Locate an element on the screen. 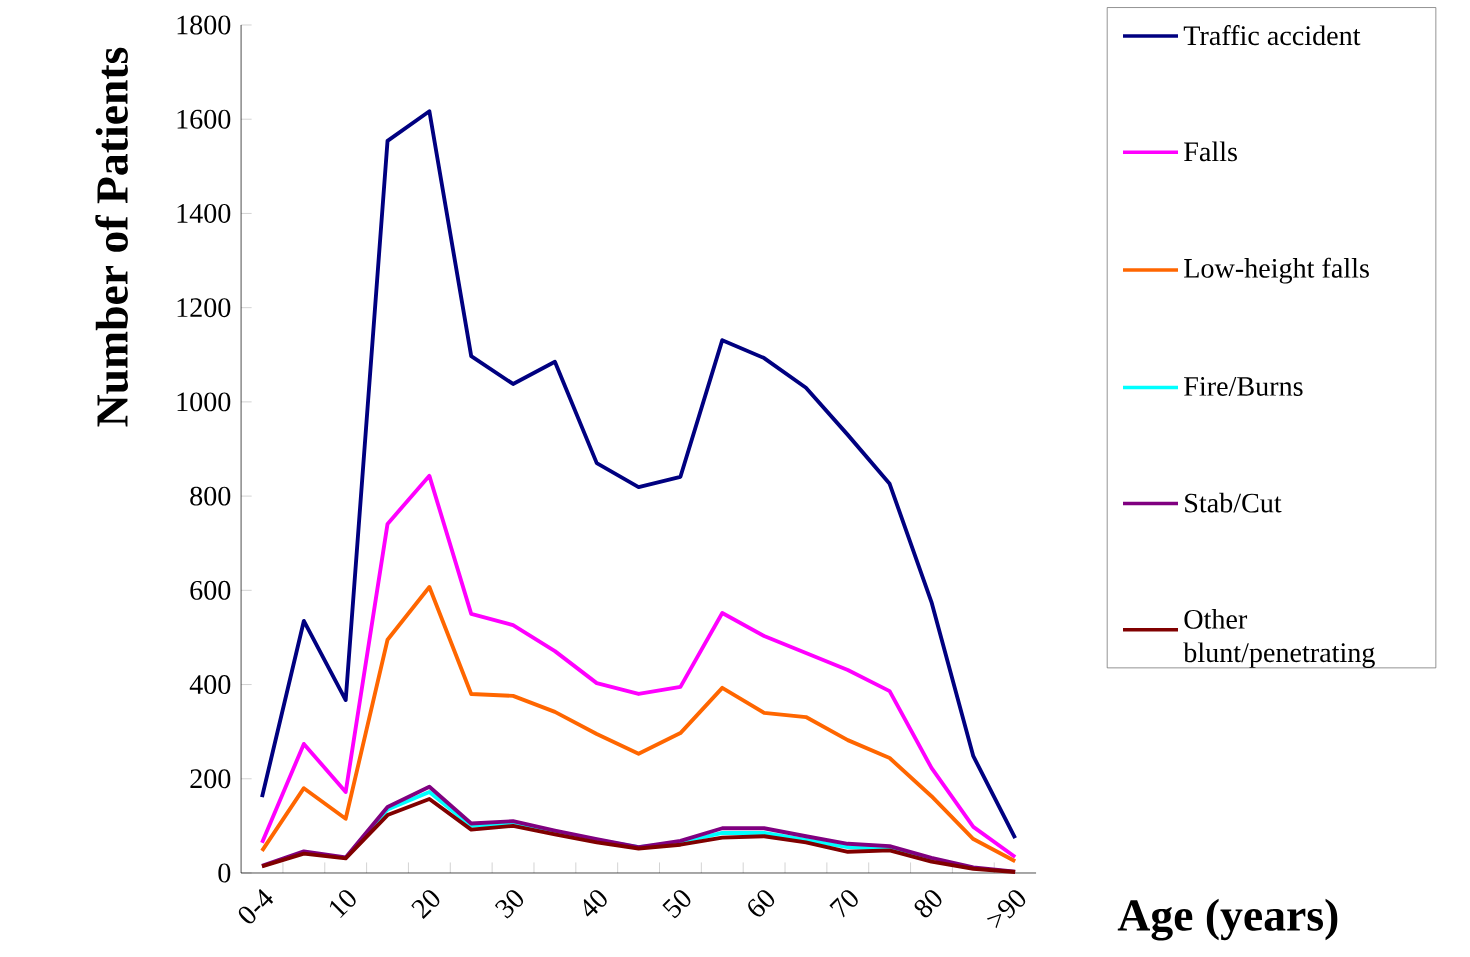 The width and height of the screenshot is (1470, 957). y-tick-label: 0 is located at coordinates (224, 873).